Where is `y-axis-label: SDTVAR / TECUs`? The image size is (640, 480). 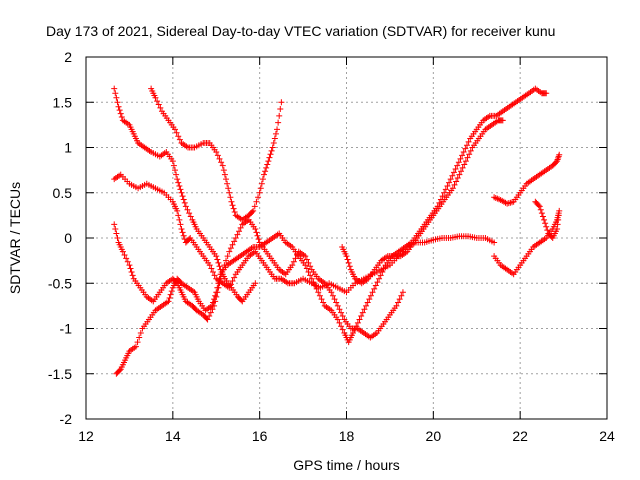
y-axis-label: SDTVAR / TECUs is located at coordinates (15, 238).